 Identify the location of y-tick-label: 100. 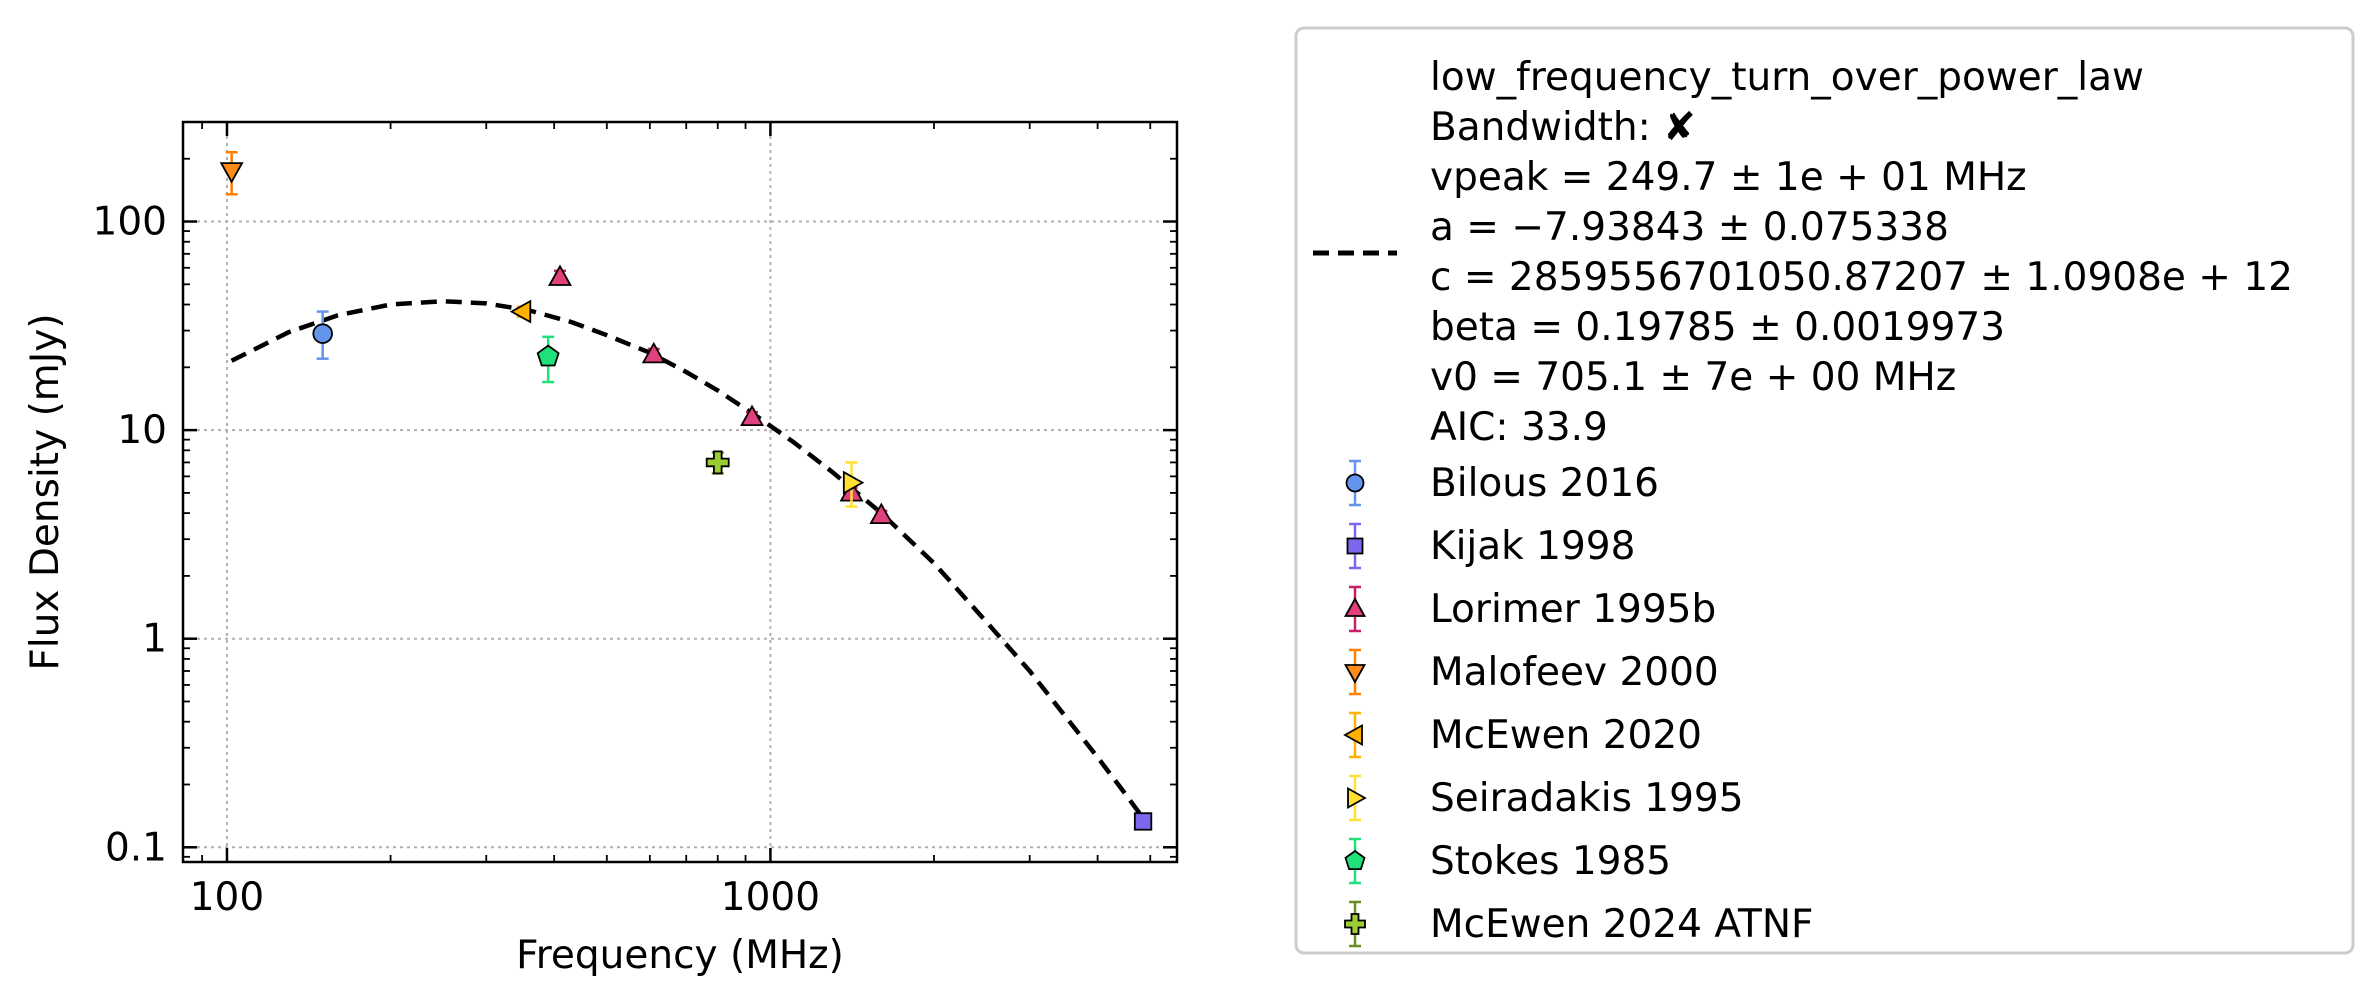
(130, 222).